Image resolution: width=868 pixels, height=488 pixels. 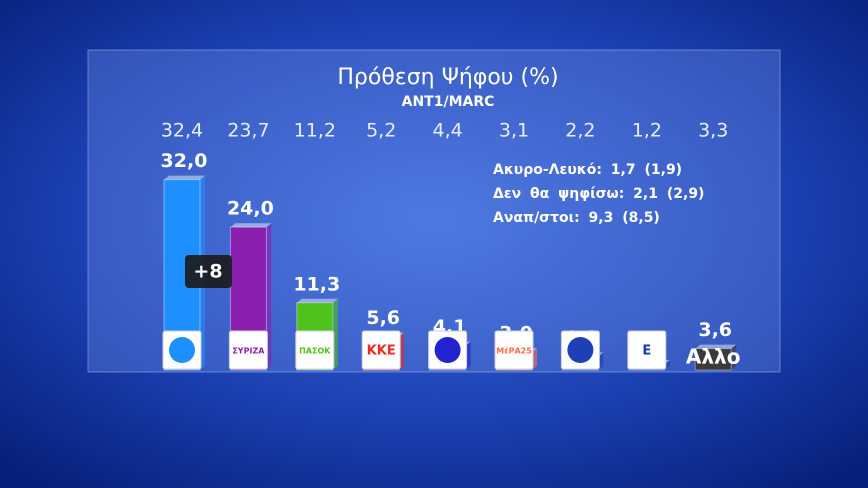 I want to click on category-label: ΚΚΕ, so click(x=381, y=351).